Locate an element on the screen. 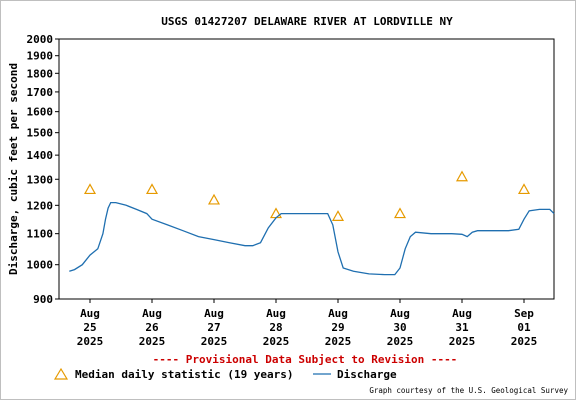  median-legend-marker is located at coordinates (61, 373).